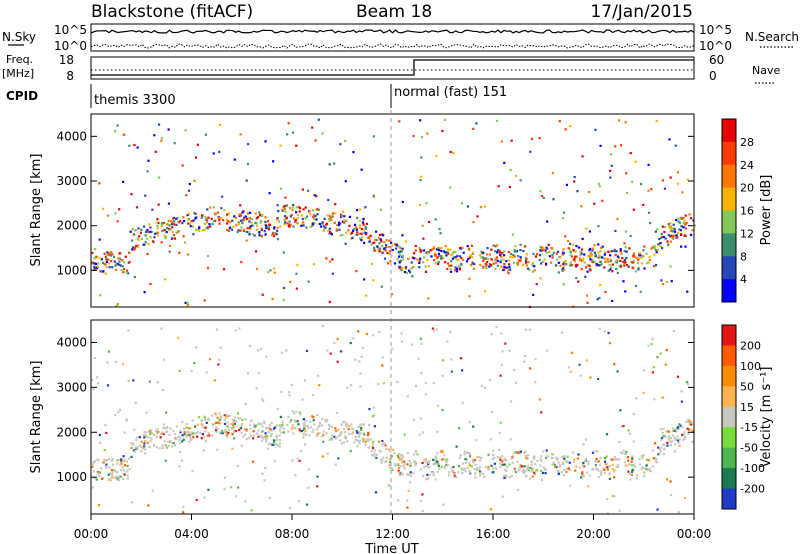 The width and height of the screenshot is (800, 554). Describe the element at coordinates (729, 397) in the screenshot. I see `colorbar-swatch` at that location.